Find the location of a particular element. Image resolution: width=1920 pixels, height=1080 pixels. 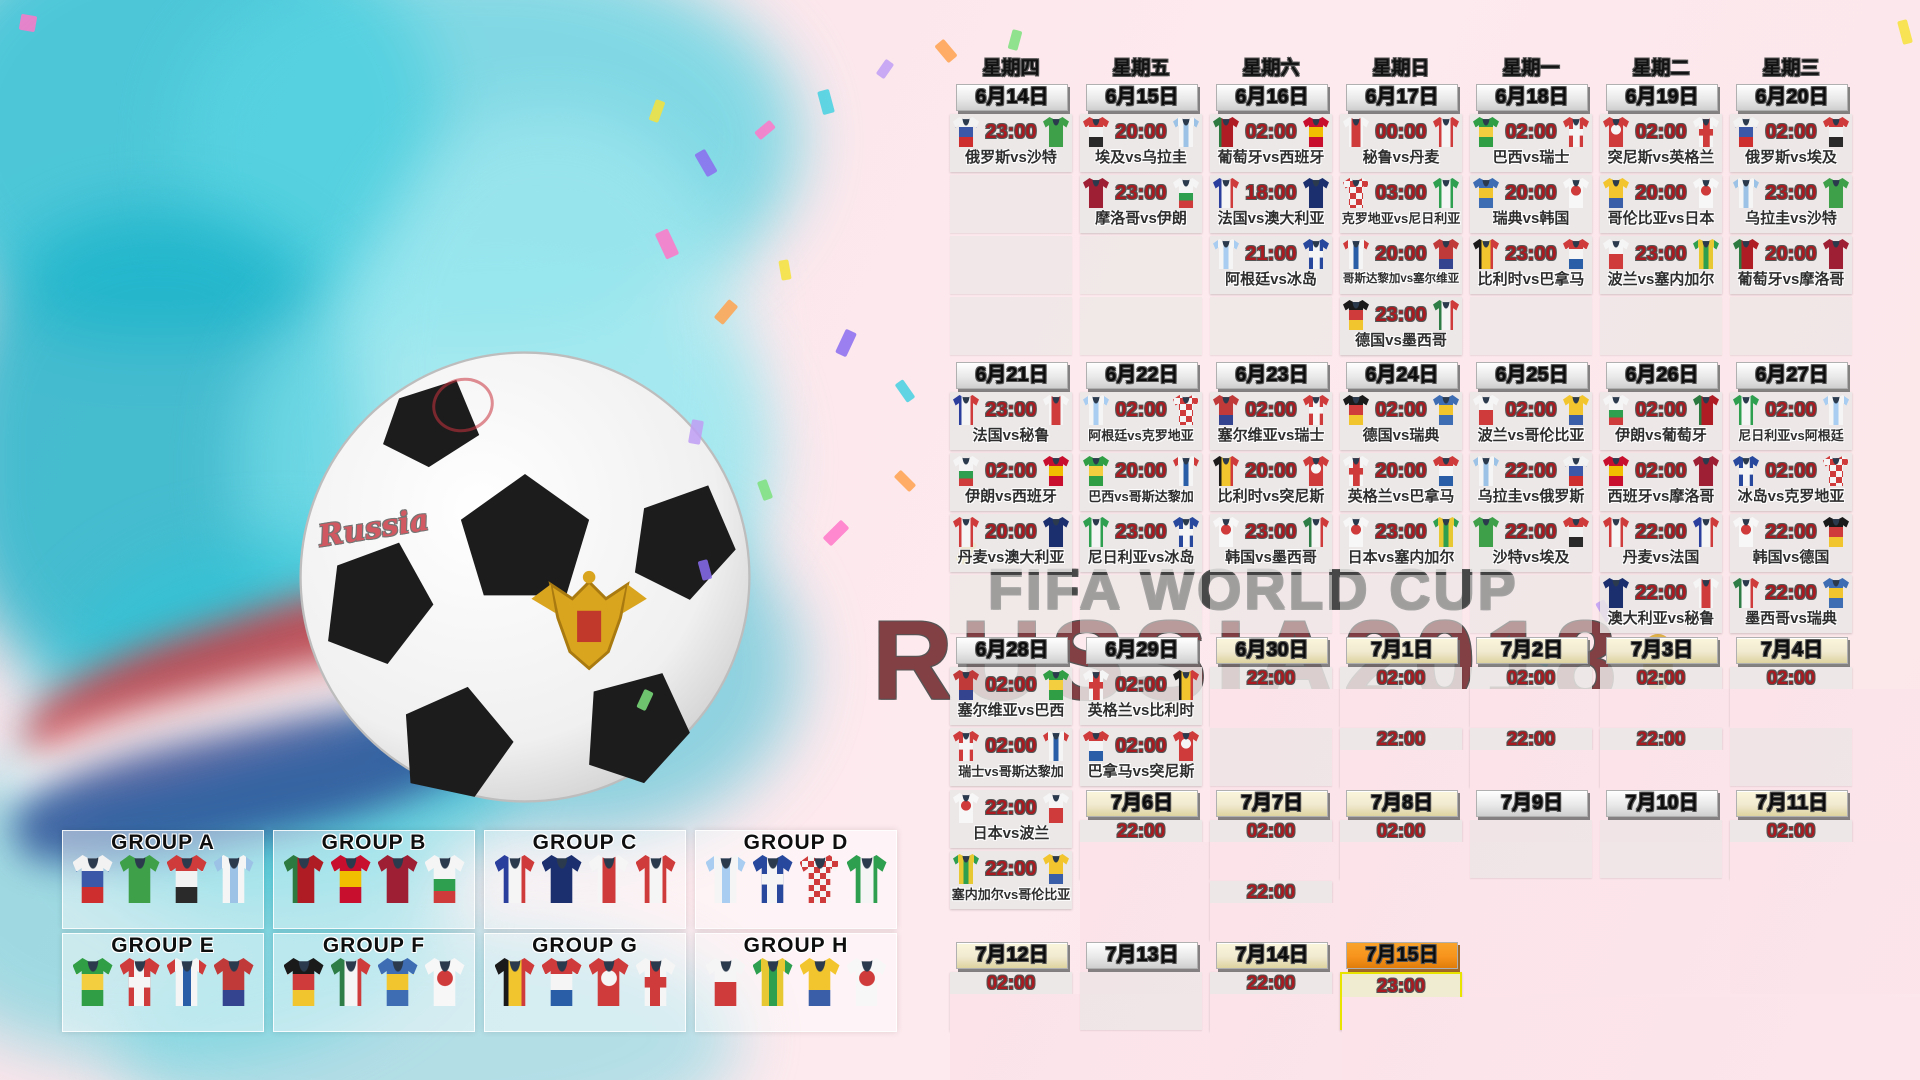

match-teams: 法国vs秘鲁 is located at coordinates (1011, 435).